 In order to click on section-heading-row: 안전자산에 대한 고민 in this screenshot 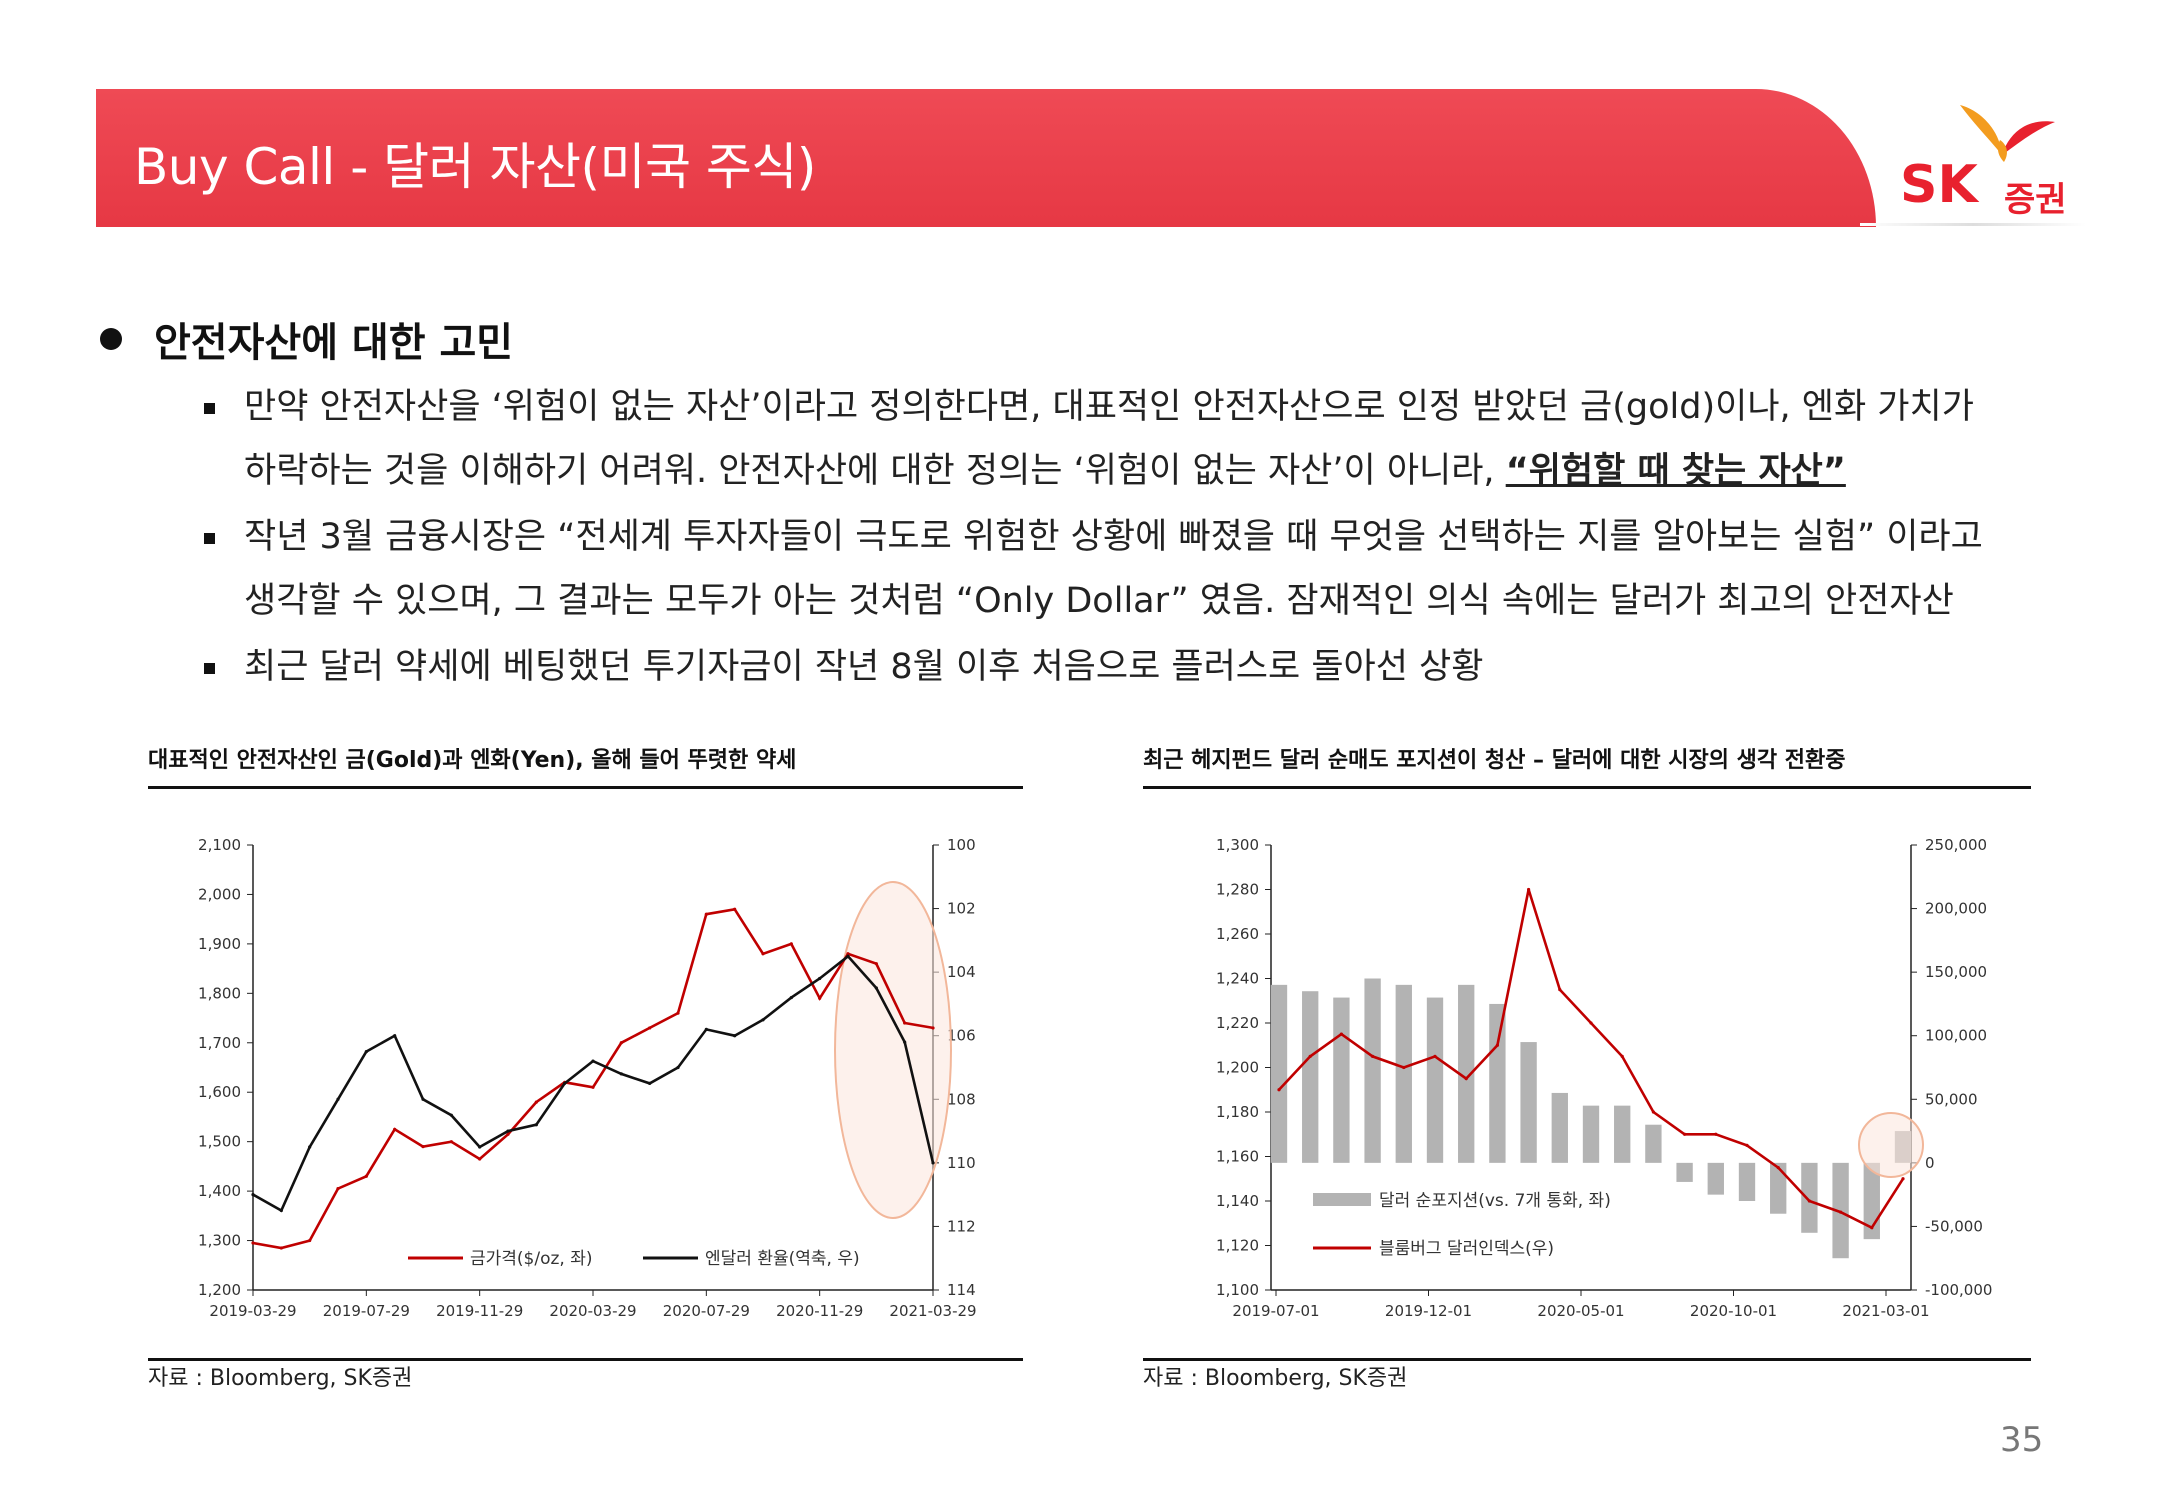, I will do `click(306, 339)`.